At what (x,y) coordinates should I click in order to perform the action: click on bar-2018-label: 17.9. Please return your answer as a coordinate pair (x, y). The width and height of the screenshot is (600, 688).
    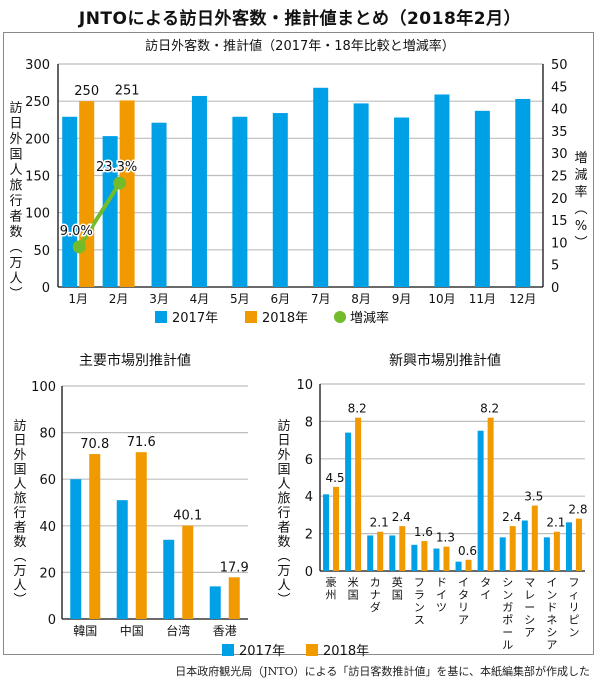
    Looking at the image, I should click on (234, 567).